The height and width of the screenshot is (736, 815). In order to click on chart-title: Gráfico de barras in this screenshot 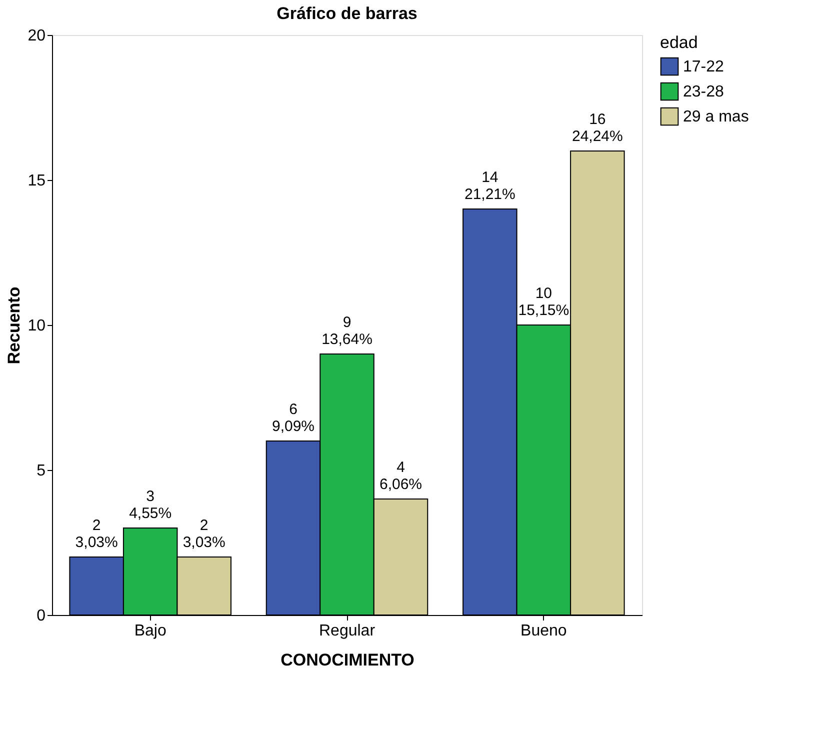, I will do `click(347, 13)`.